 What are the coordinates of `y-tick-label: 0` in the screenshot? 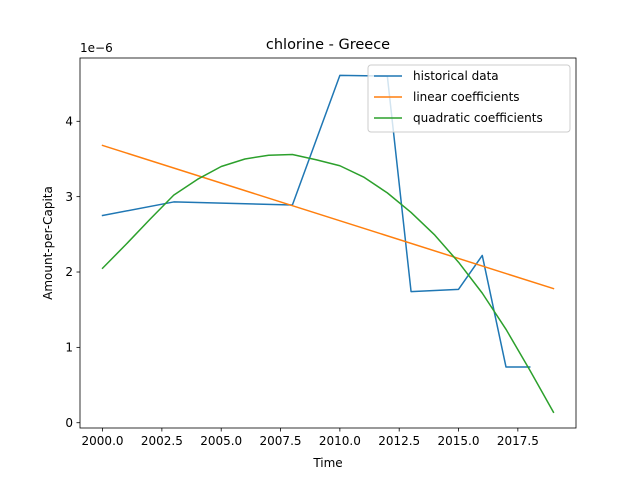 It's located at (69, 423).